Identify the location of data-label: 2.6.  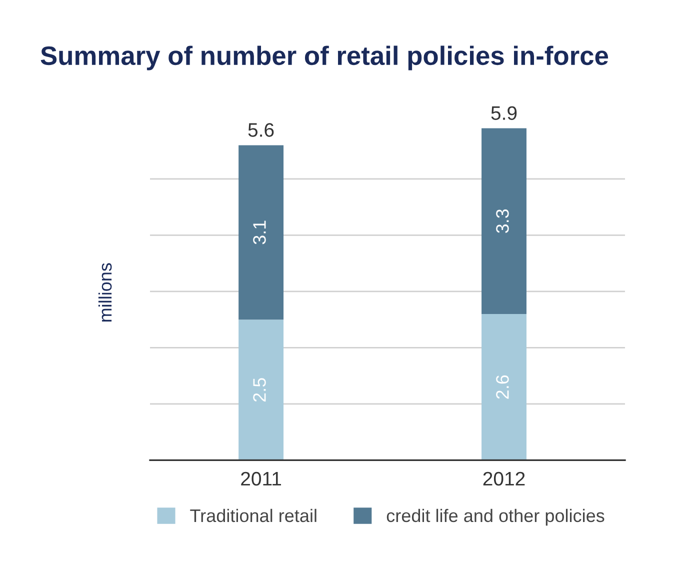
(502, 387).